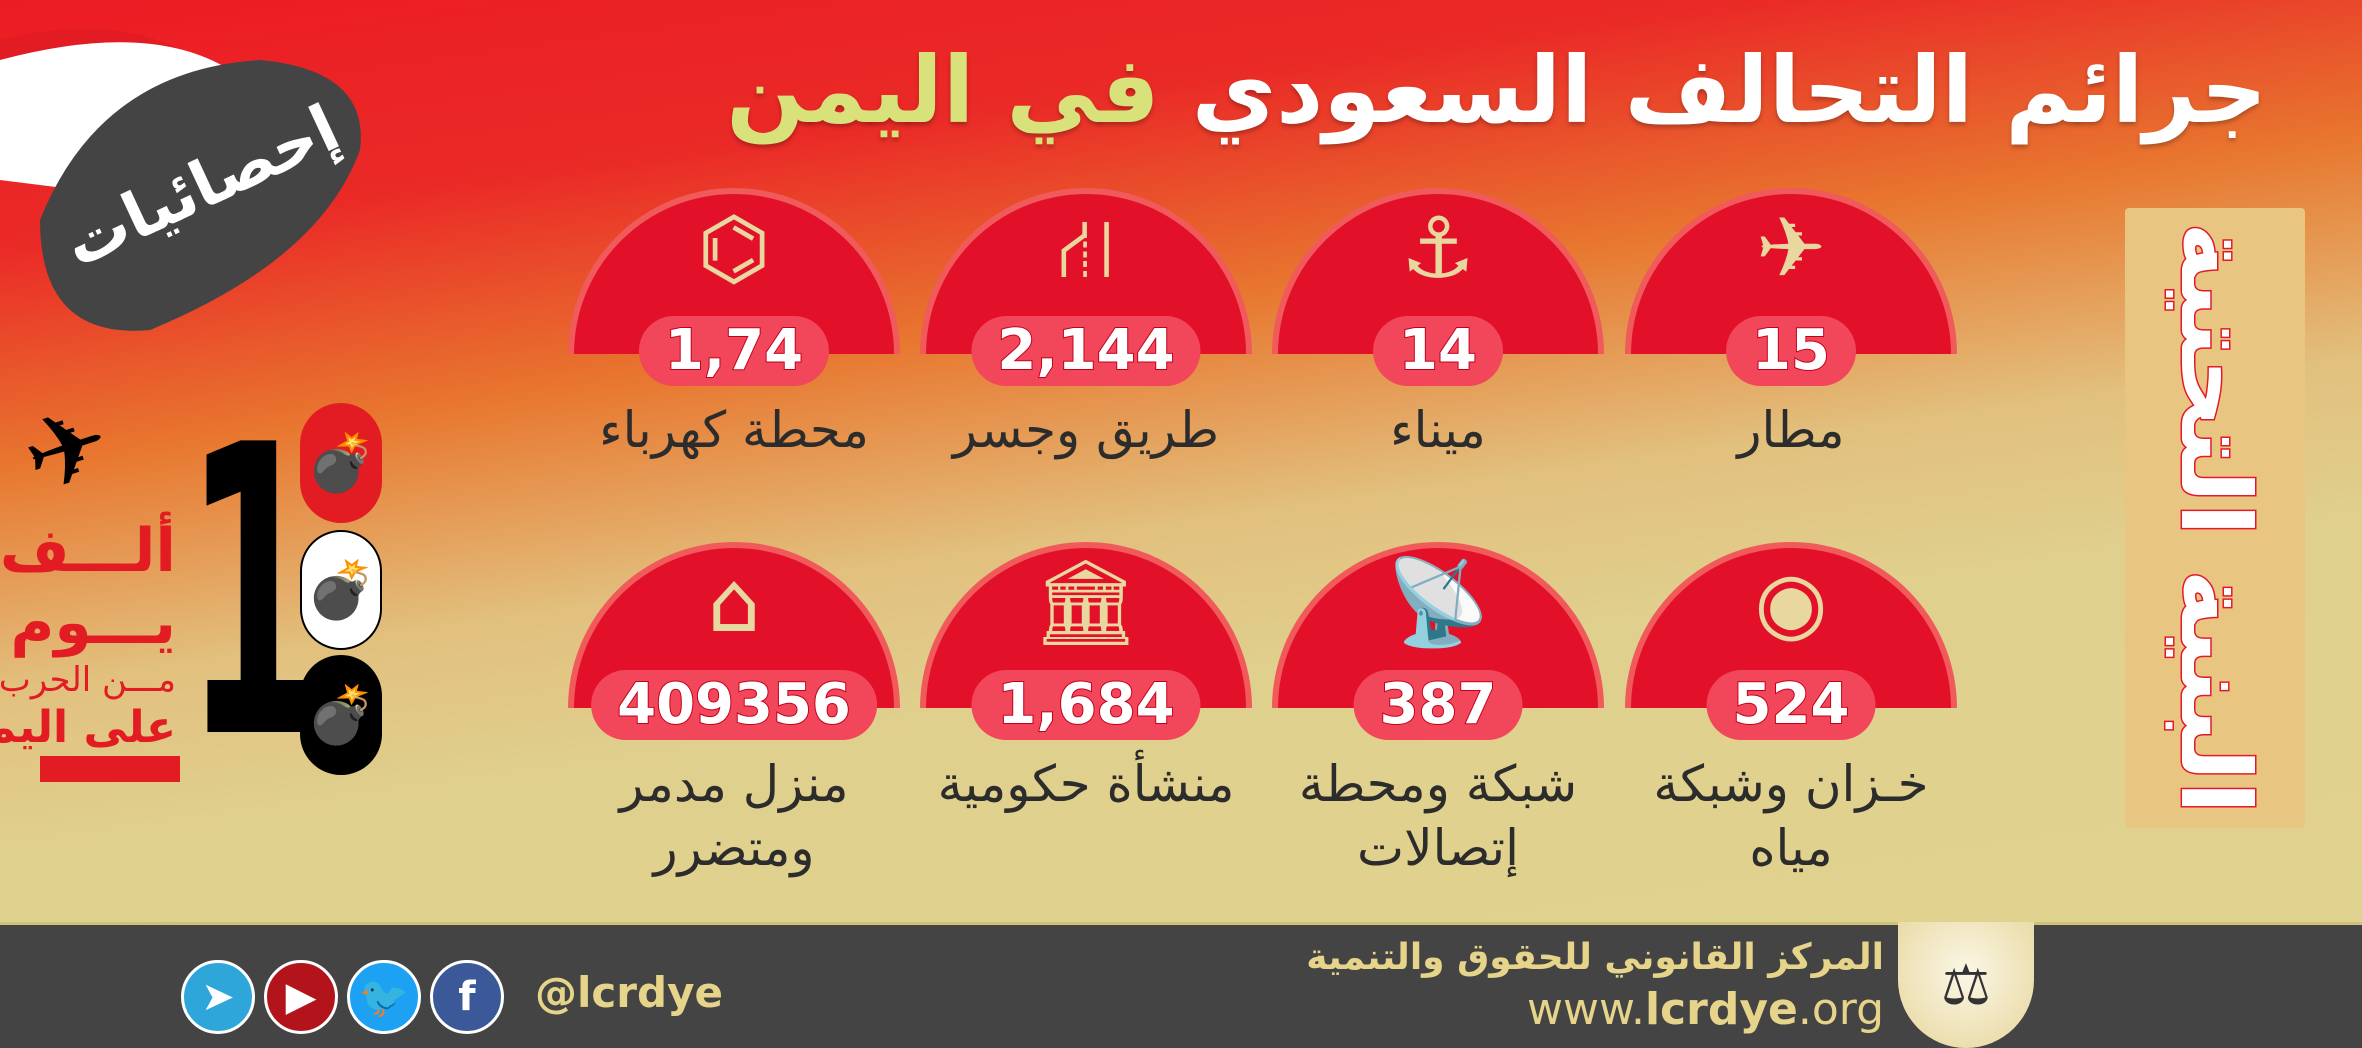  I want to click on youtube-icon: ▶, so click(301, 997).